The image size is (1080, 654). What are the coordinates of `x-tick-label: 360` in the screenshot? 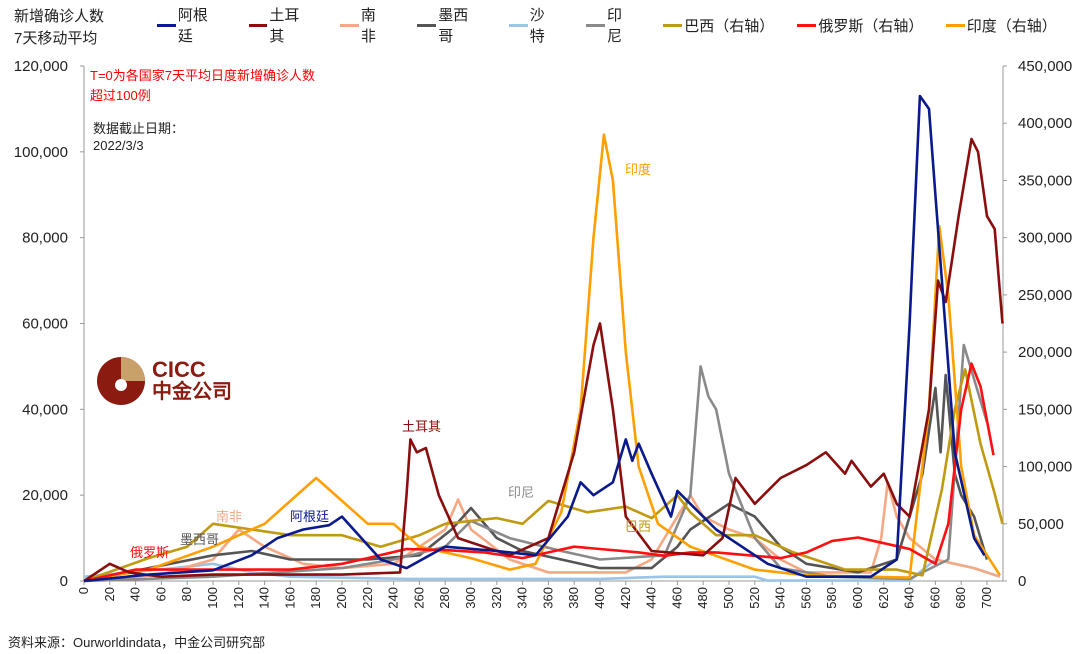 It's located at (547, 598).